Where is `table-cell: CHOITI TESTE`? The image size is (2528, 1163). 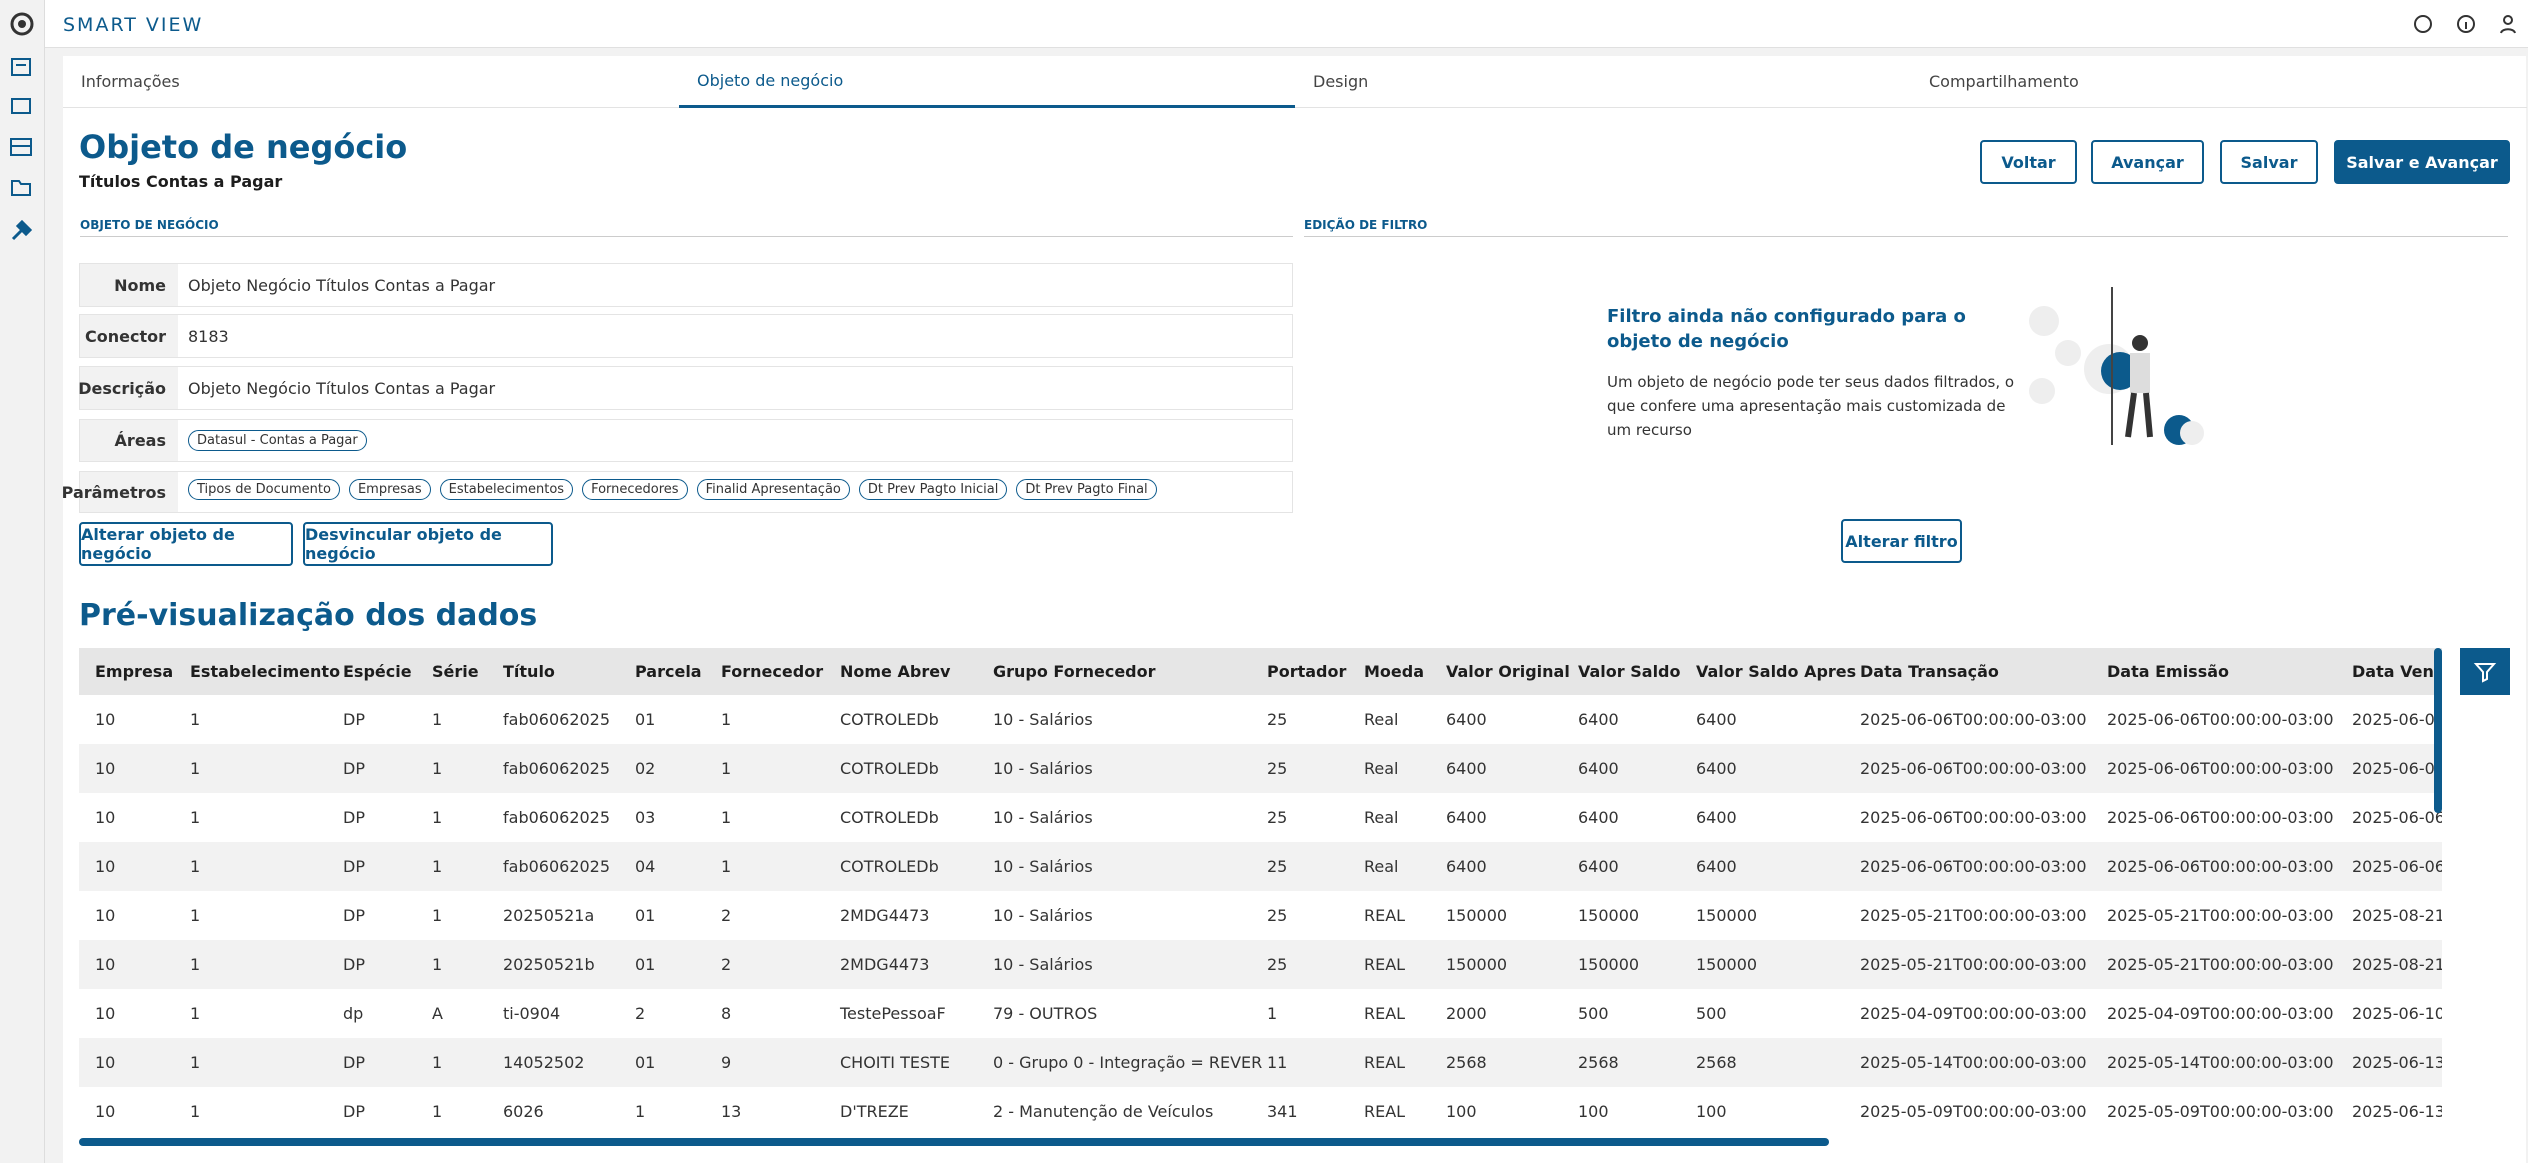 table-cell: CHOITI TESTE is located at coordinates (895, 1062).